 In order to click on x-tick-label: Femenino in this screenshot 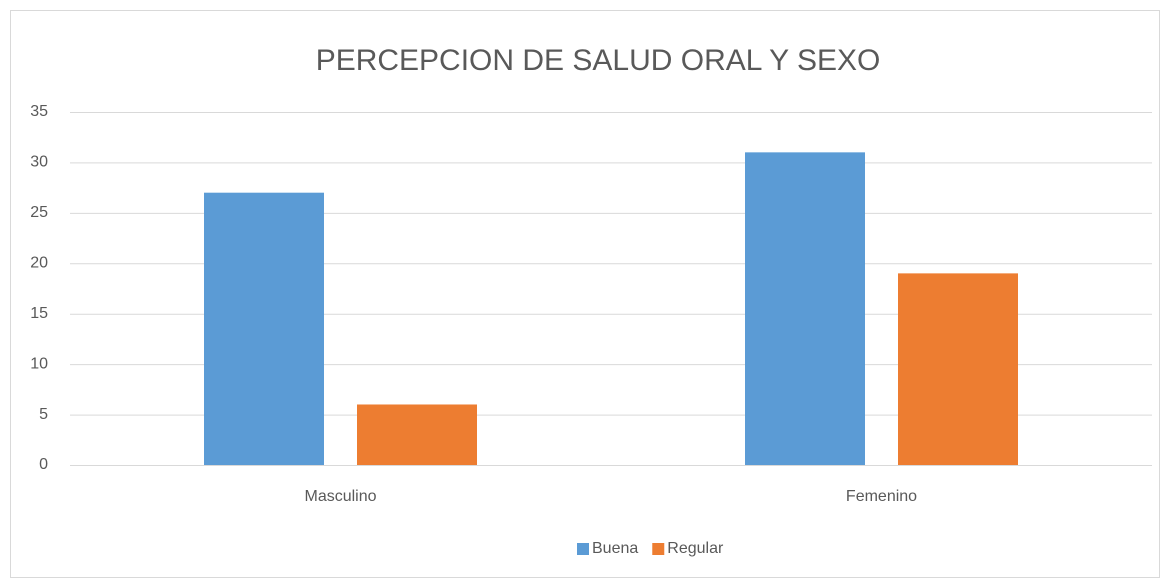, I will do `click(881, 496)`.